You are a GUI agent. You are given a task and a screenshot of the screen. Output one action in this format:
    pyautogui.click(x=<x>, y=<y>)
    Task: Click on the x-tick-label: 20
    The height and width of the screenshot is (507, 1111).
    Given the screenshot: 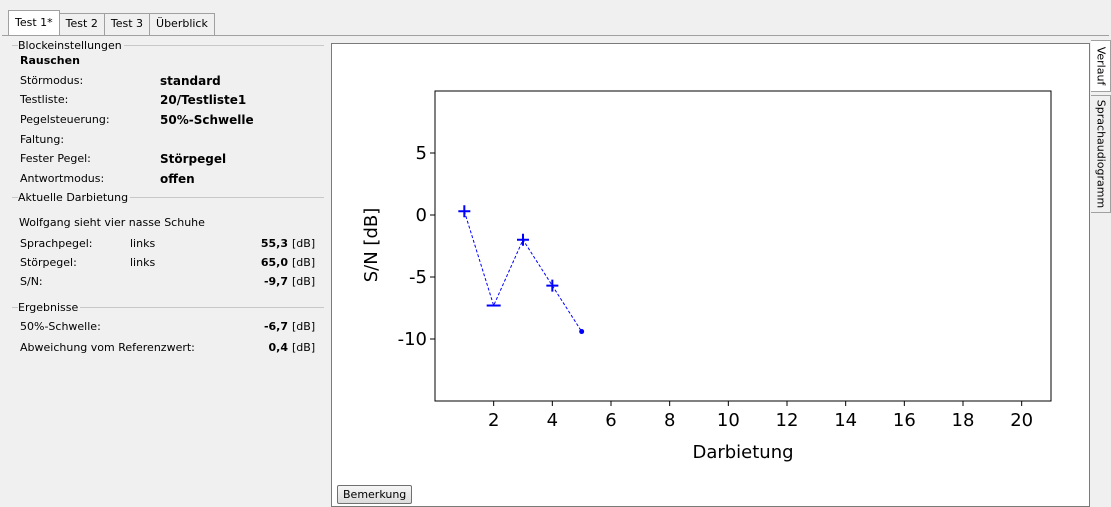 What is the action you would take?
    pyautogui.click(x=1021, y=420)
    